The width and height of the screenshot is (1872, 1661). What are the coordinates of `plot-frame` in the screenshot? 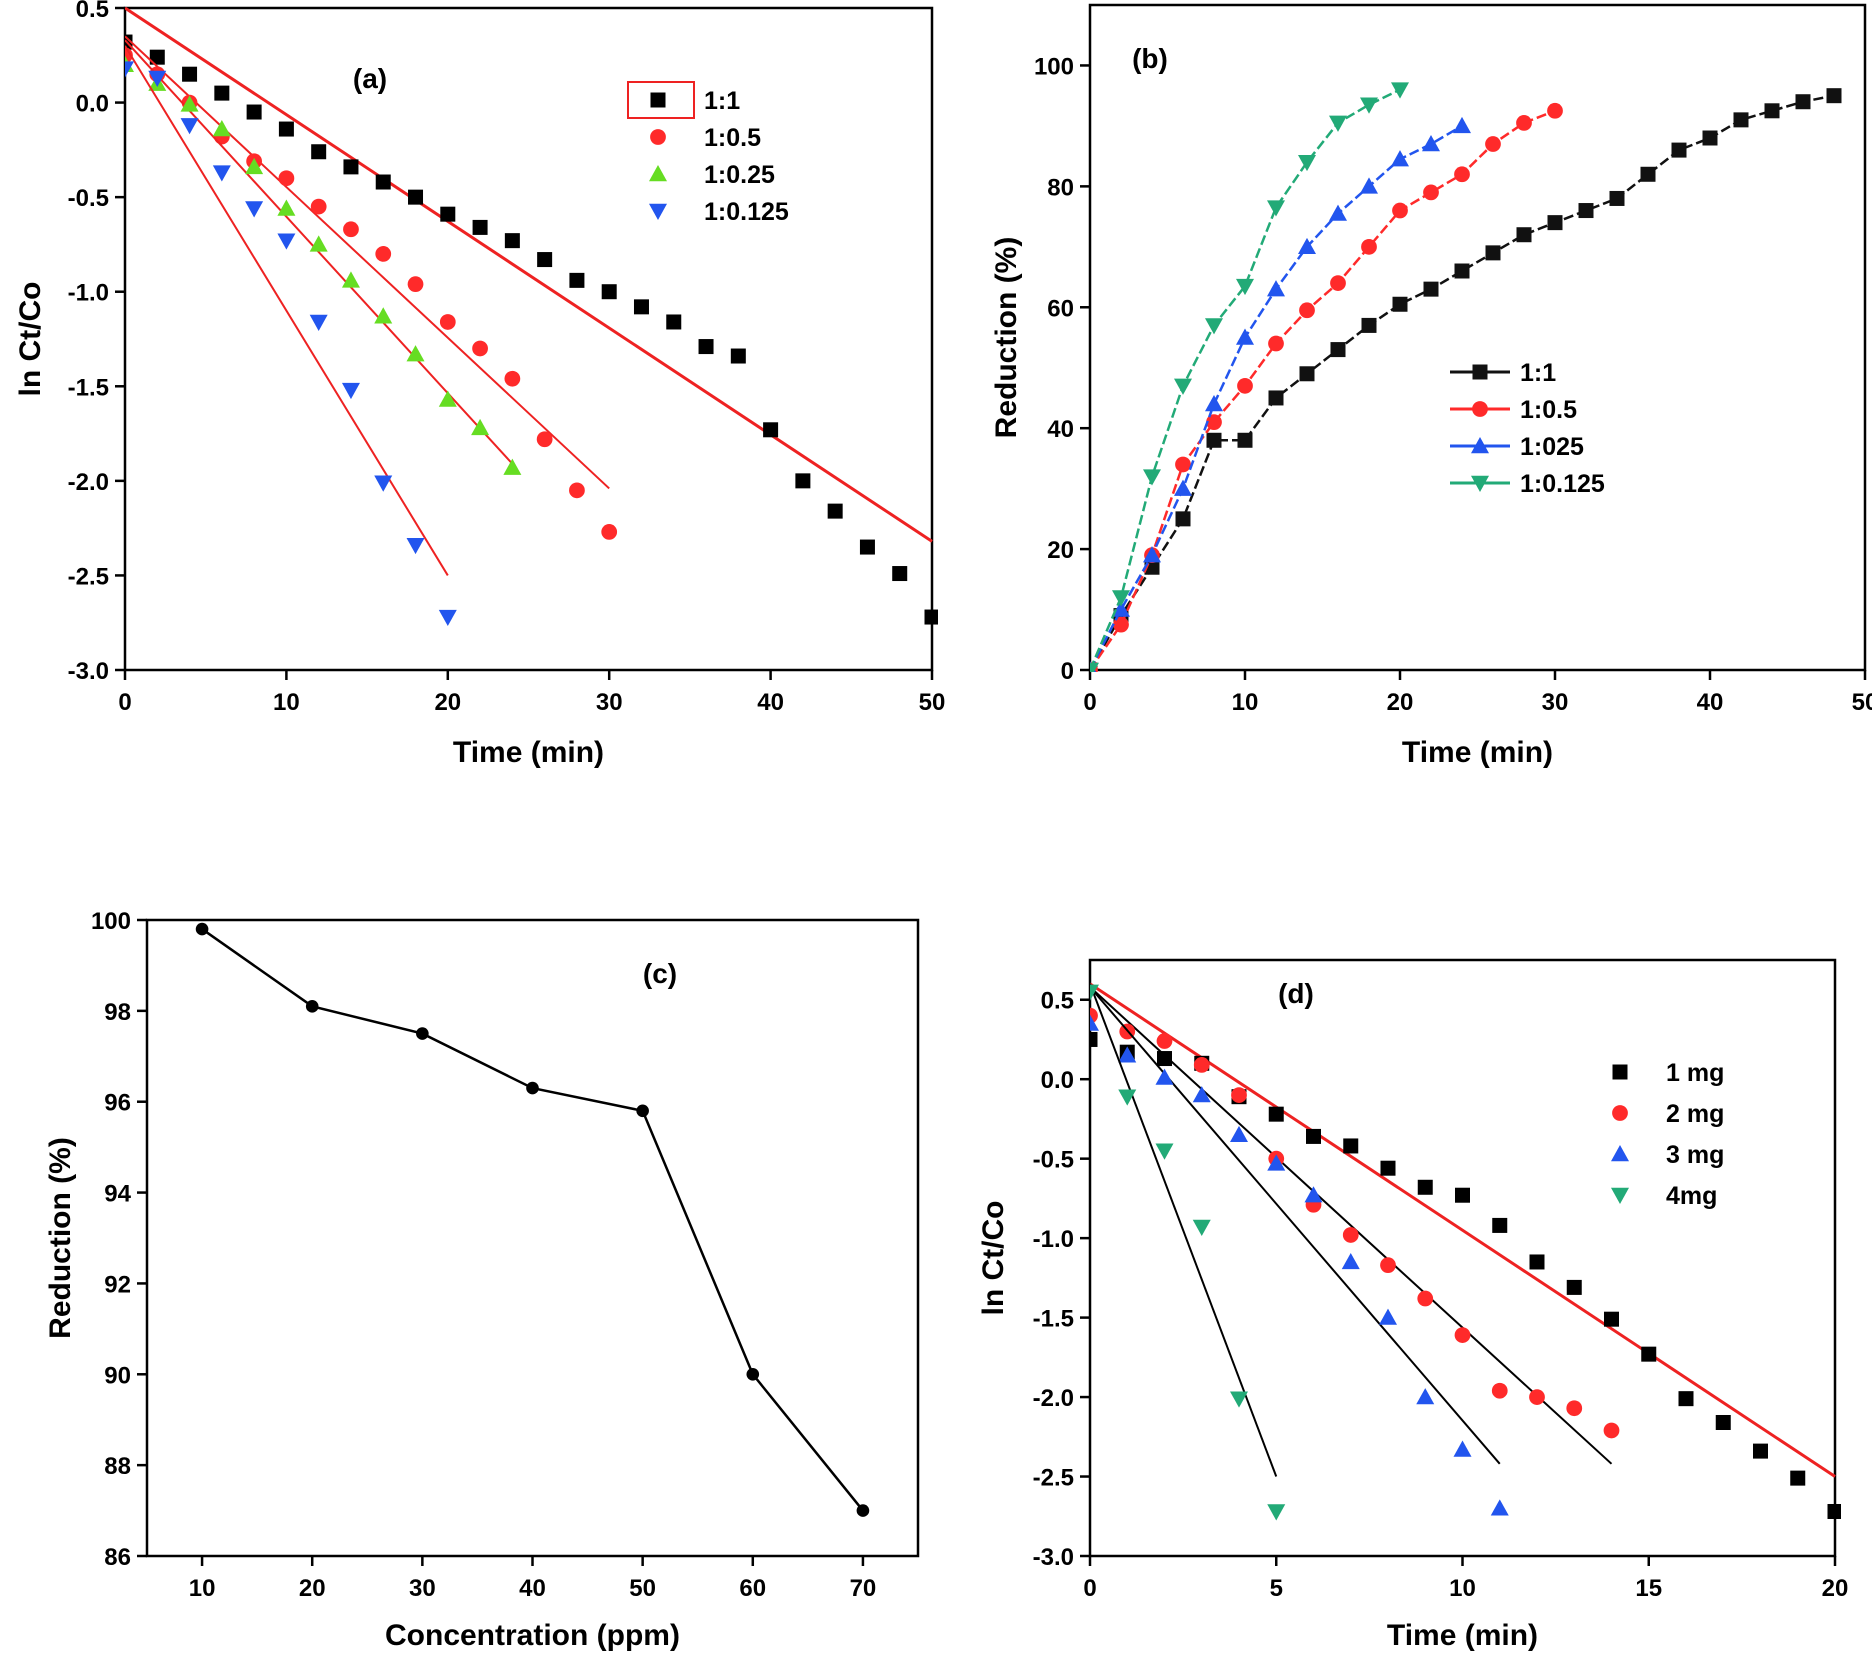 It's located at (1462, 1258).